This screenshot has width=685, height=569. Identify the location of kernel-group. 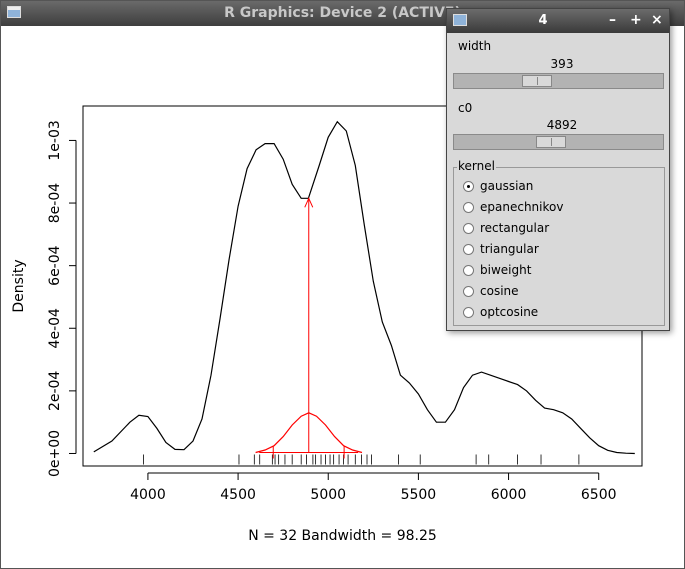
(559, 246).